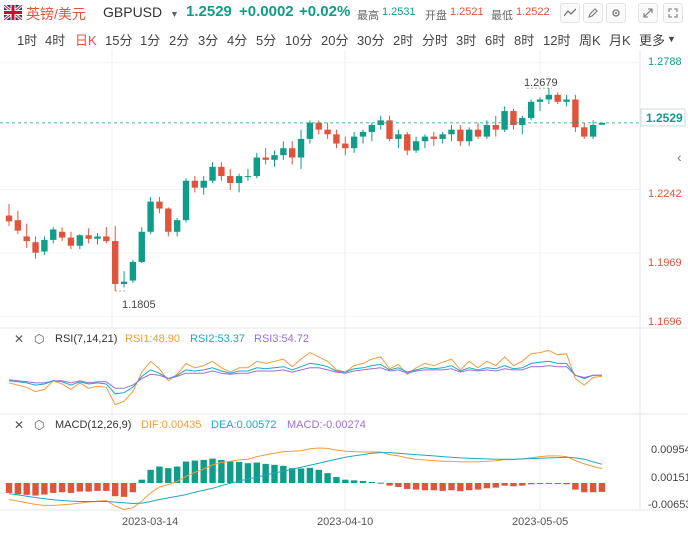  I want to click on tab-2m: 2分, so click(179, 40).